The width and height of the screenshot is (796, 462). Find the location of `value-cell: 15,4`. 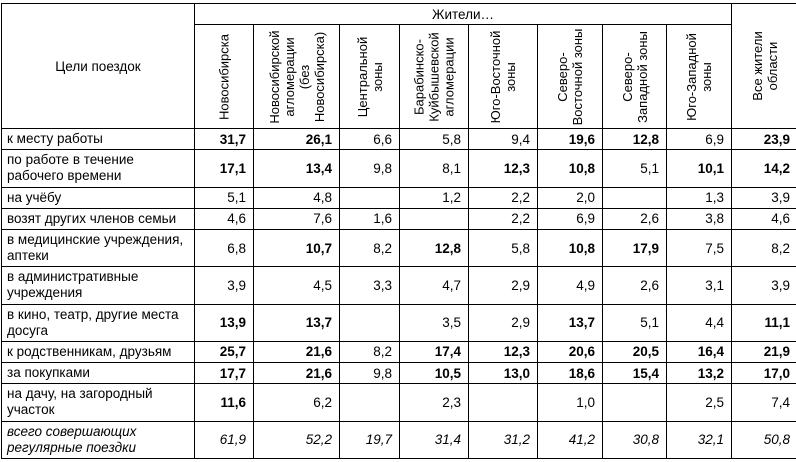

value-cell: 15,4 is located at coordinates (634, 373).